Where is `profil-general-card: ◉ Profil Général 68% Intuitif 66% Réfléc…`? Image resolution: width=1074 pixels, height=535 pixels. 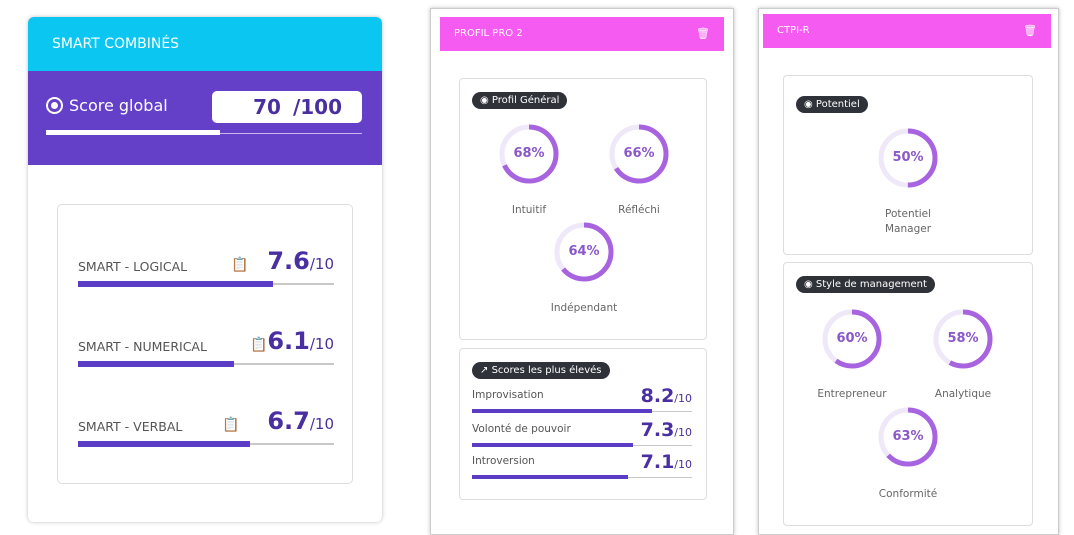
profil-general-card: ◉ Profil Général 68% Intuitif 66% Réfléc… is located at coordinates (583, 209).